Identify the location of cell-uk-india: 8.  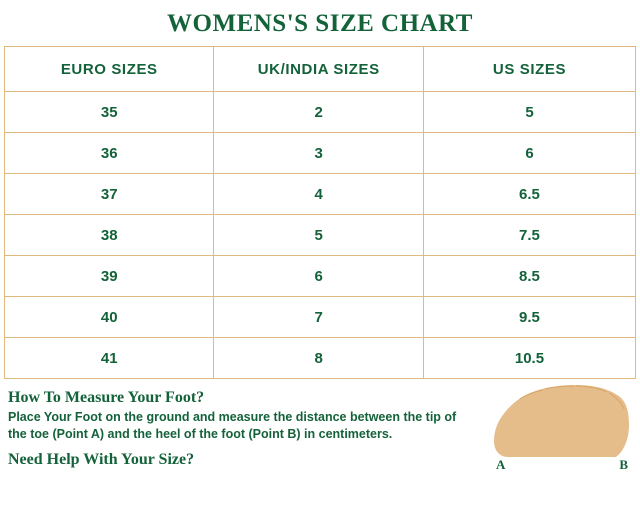
(318, 358).